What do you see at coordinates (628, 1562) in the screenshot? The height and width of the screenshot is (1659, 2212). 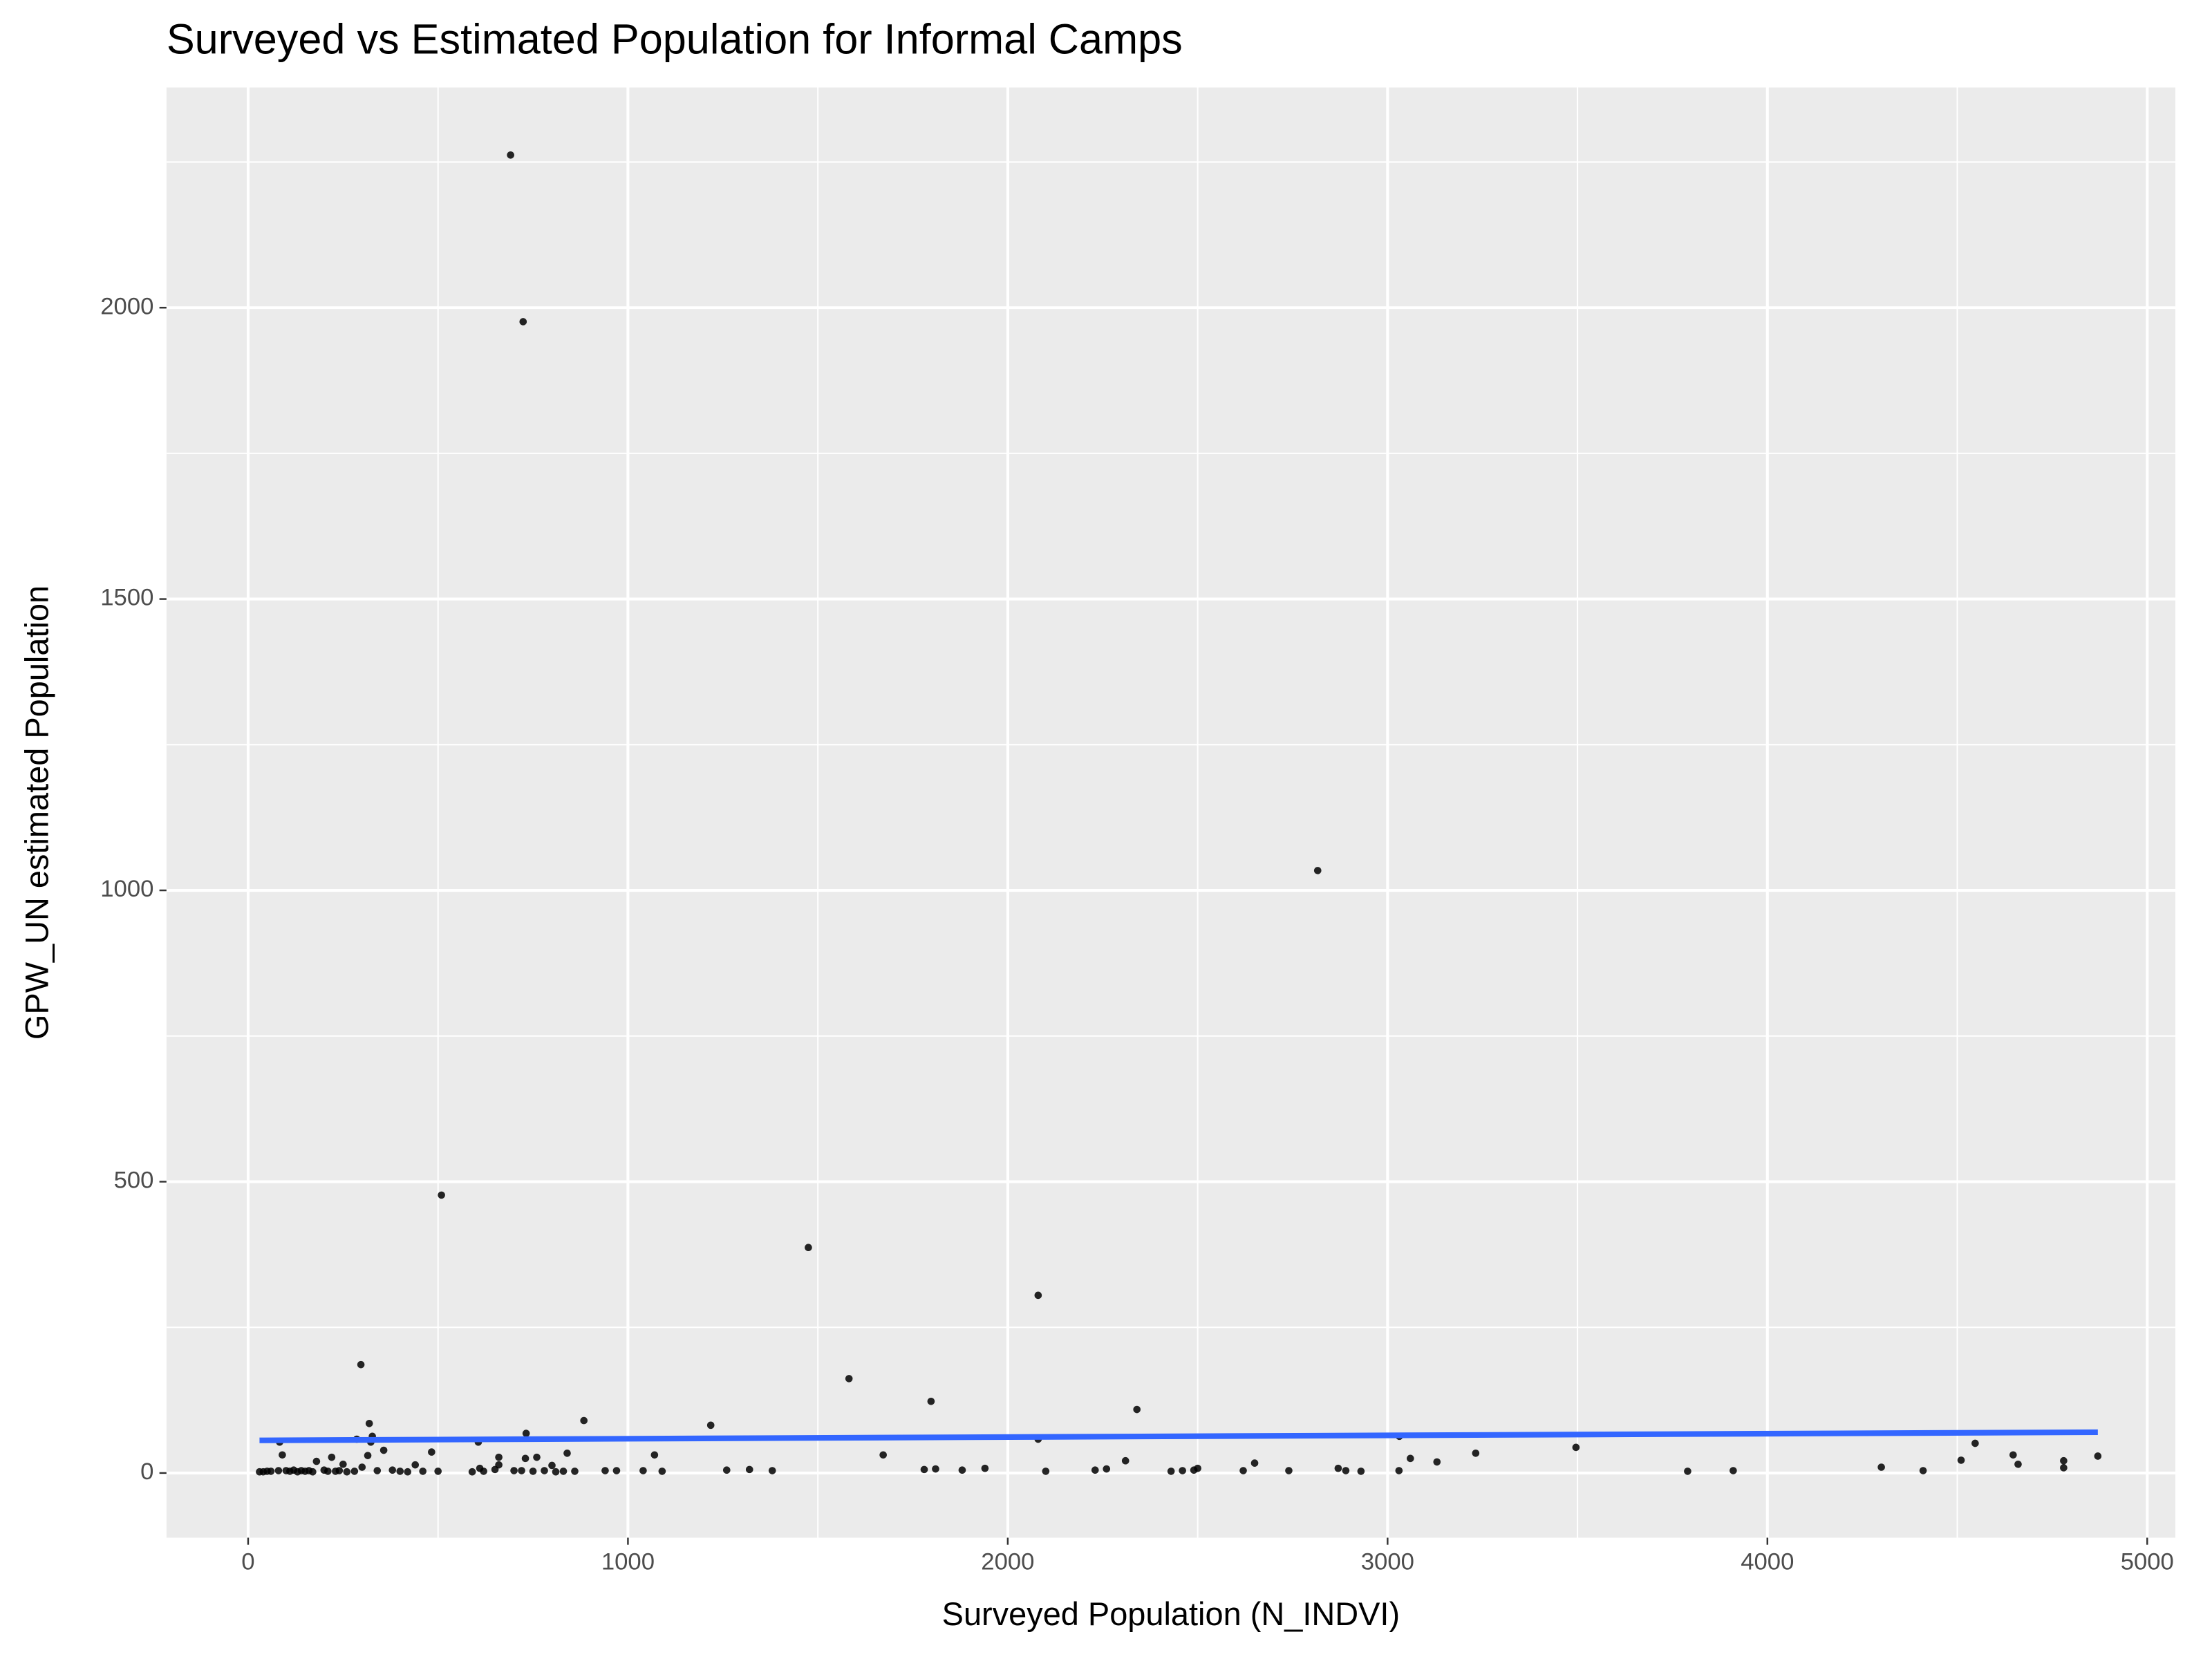 I see `x-tick-label: 1000` at bounding box center [628, 1562].